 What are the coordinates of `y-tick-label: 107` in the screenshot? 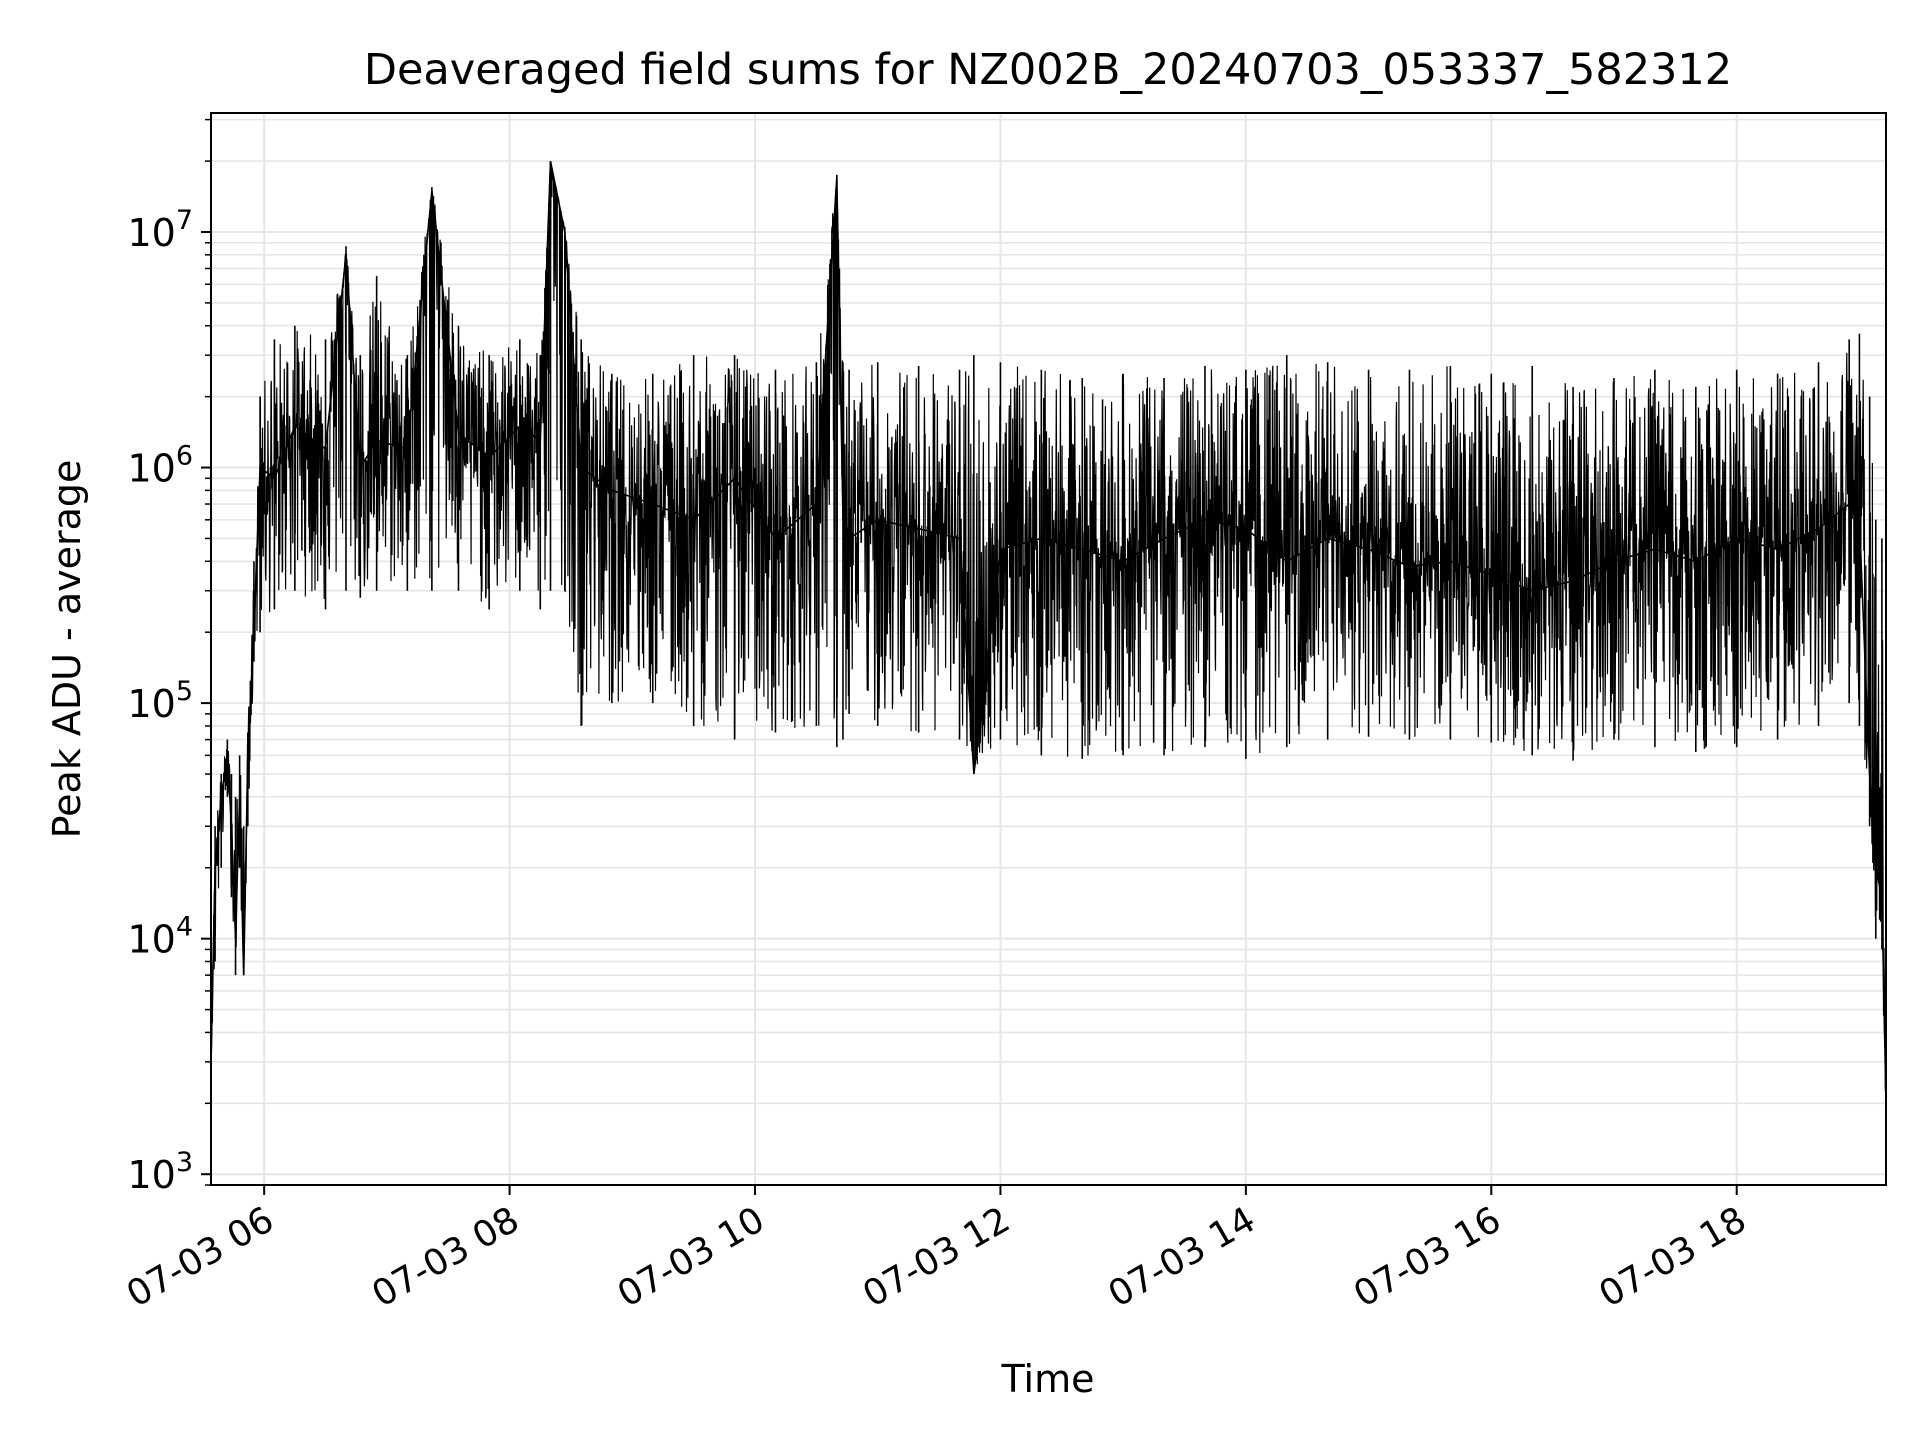 It's located at (160, 230).